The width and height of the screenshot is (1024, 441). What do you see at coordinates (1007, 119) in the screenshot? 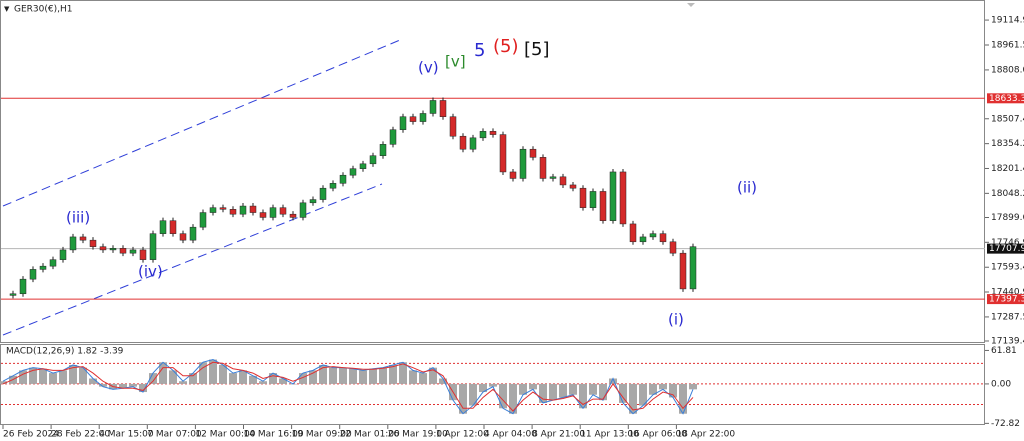
I see `y-tick-label: 18507.4` at bounding box center [1007, 119].